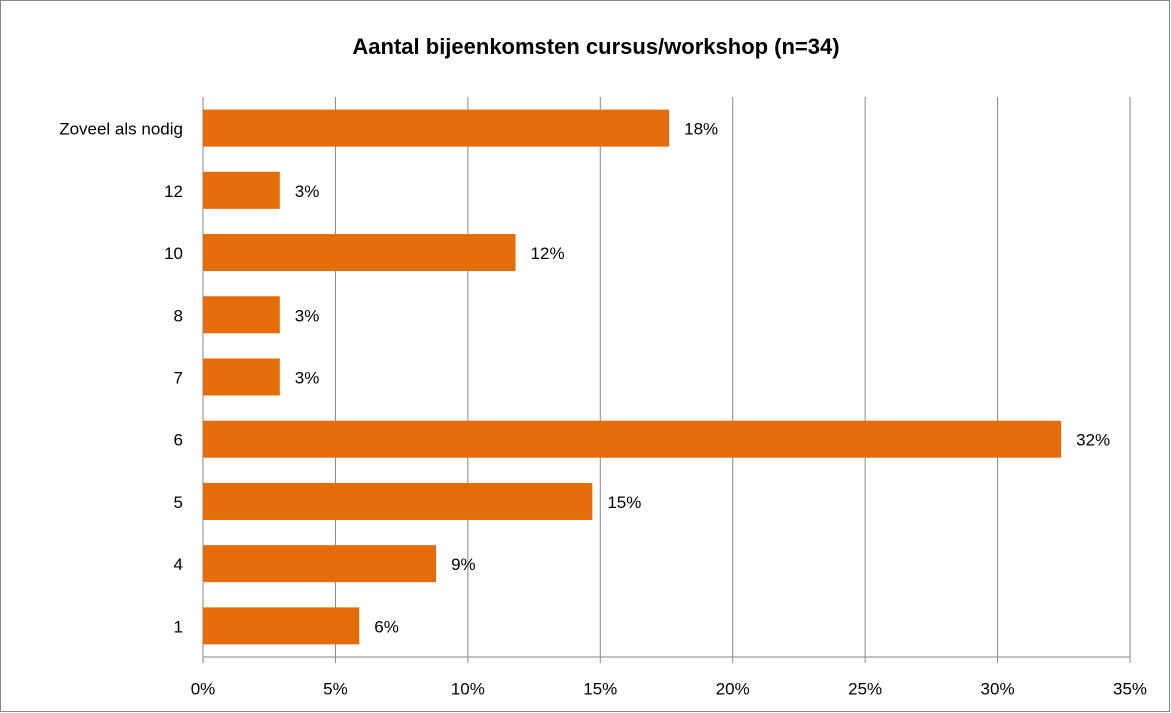 This screenshot has height=713, width=1171. Describe the element at coordinates (386, 626) in the screenshot. I see `data-label: 6%` at that location.